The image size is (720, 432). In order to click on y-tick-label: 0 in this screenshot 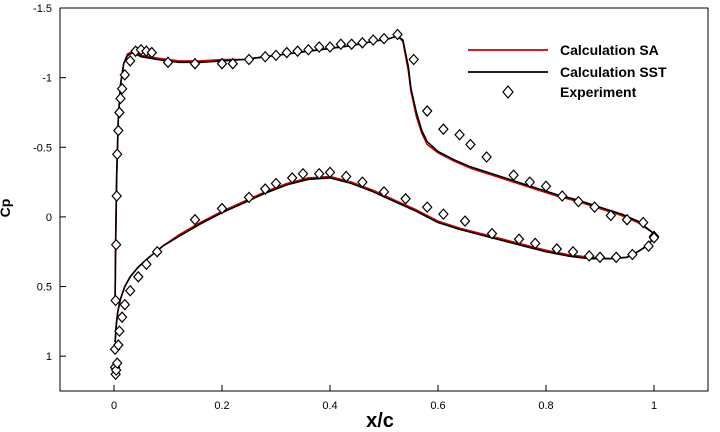, I will do `click(49, 218)`.